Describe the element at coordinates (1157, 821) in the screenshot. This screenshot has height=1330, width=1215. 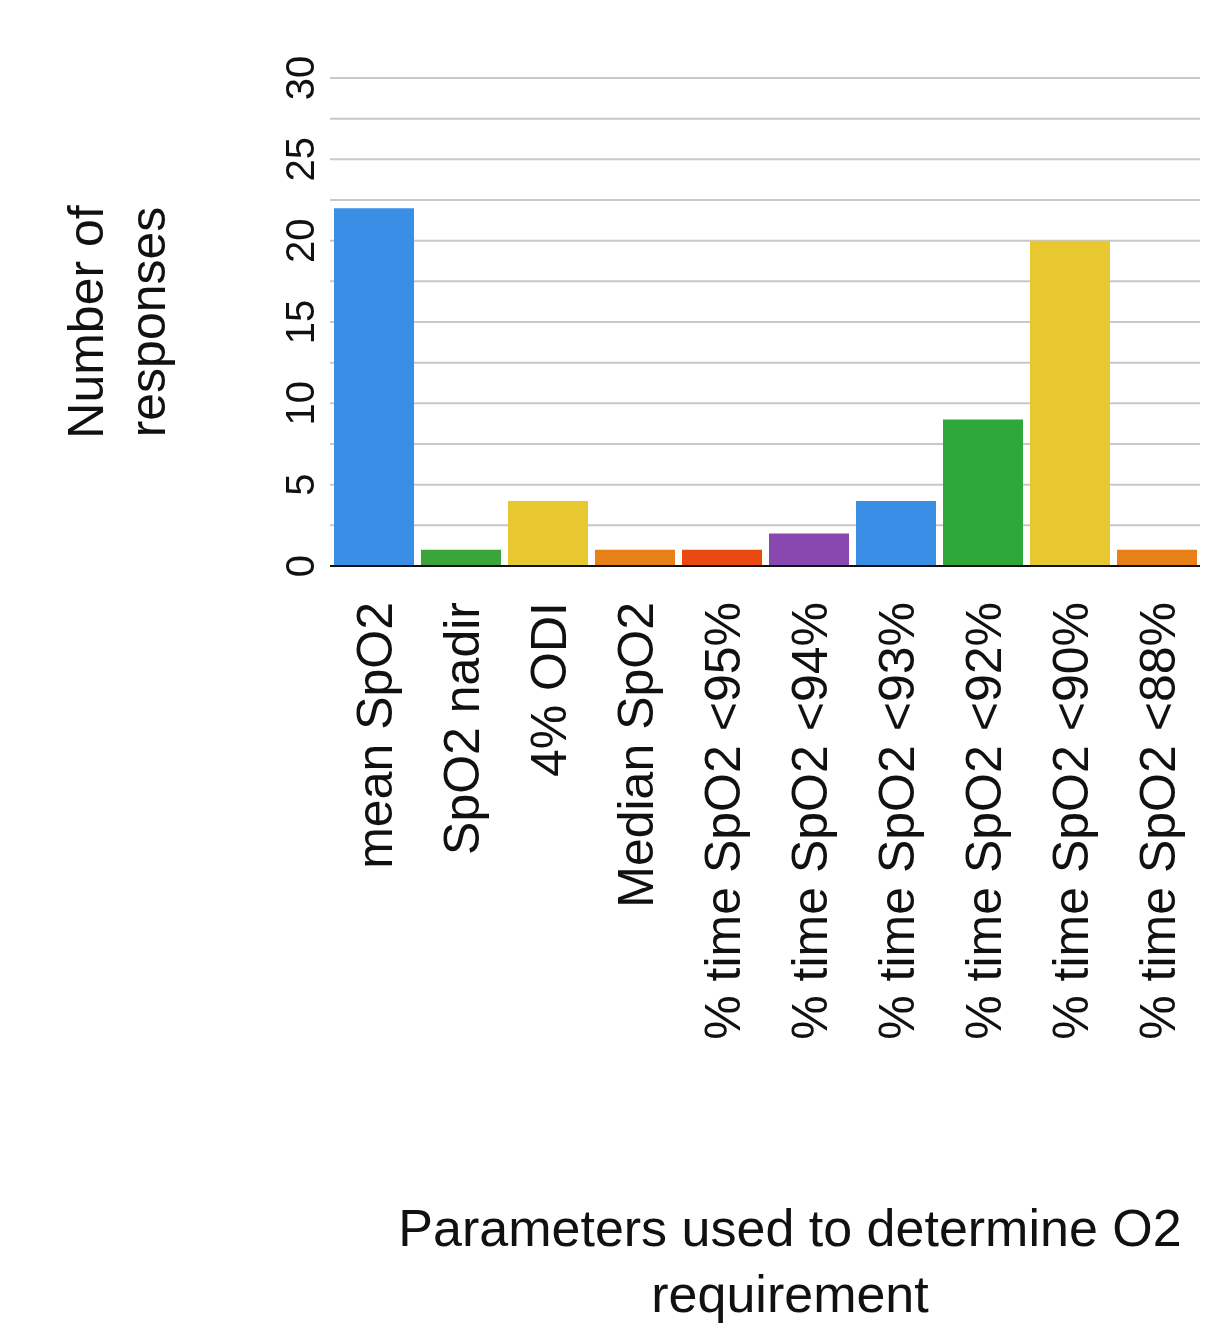
I see `x-tick-label: % time SpO2 <88%` at that location.